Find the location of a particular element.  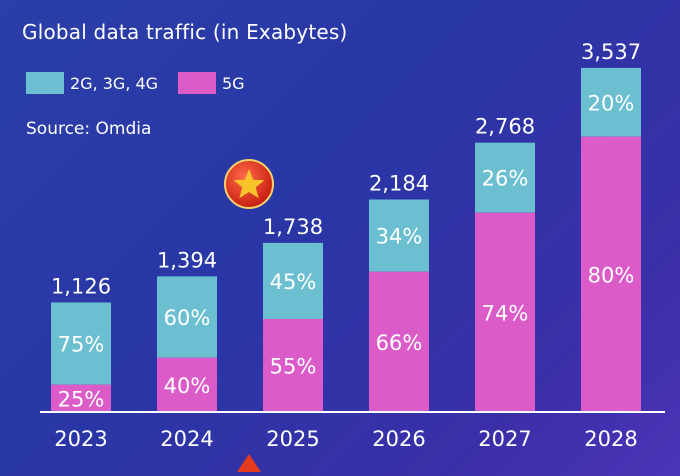

x-tick-label: 2024 is located at coordinates (186, 439).